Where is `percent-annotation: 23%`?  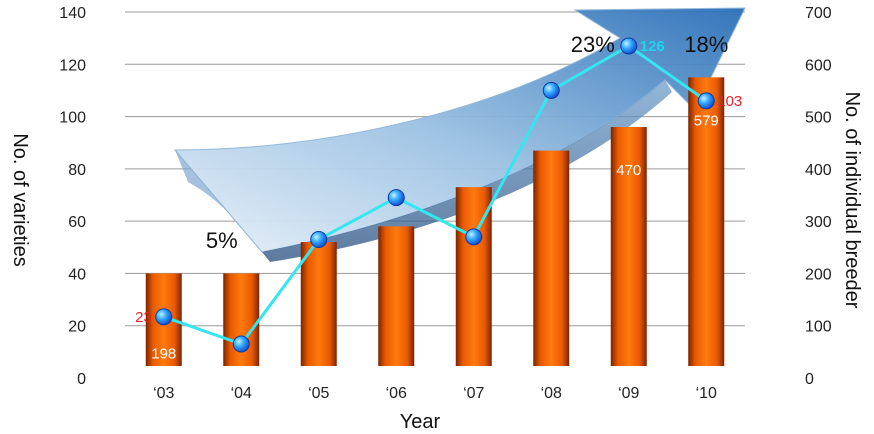 percent-annotation: 23% is located at coordinates (593, 44).